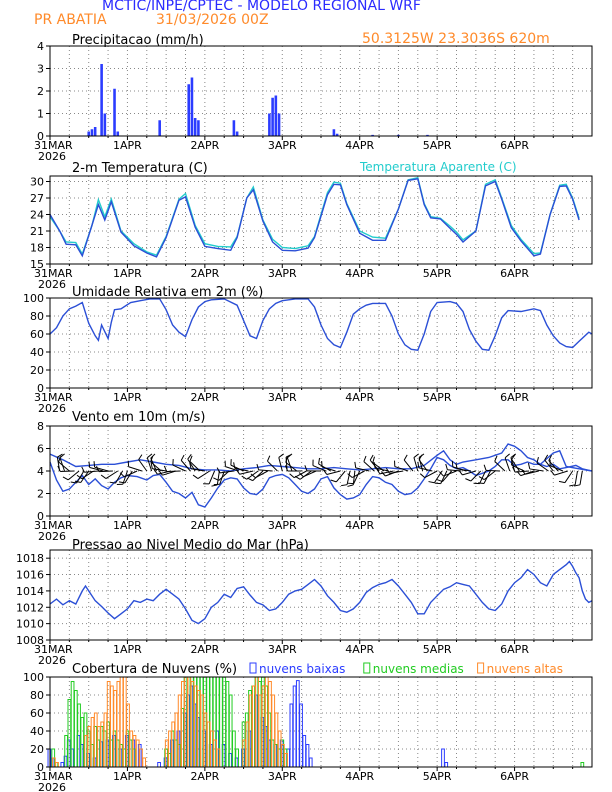 This screenshot has width=612, height=792. I want to click on x-tick-label: 3APR, so click(282, 776).